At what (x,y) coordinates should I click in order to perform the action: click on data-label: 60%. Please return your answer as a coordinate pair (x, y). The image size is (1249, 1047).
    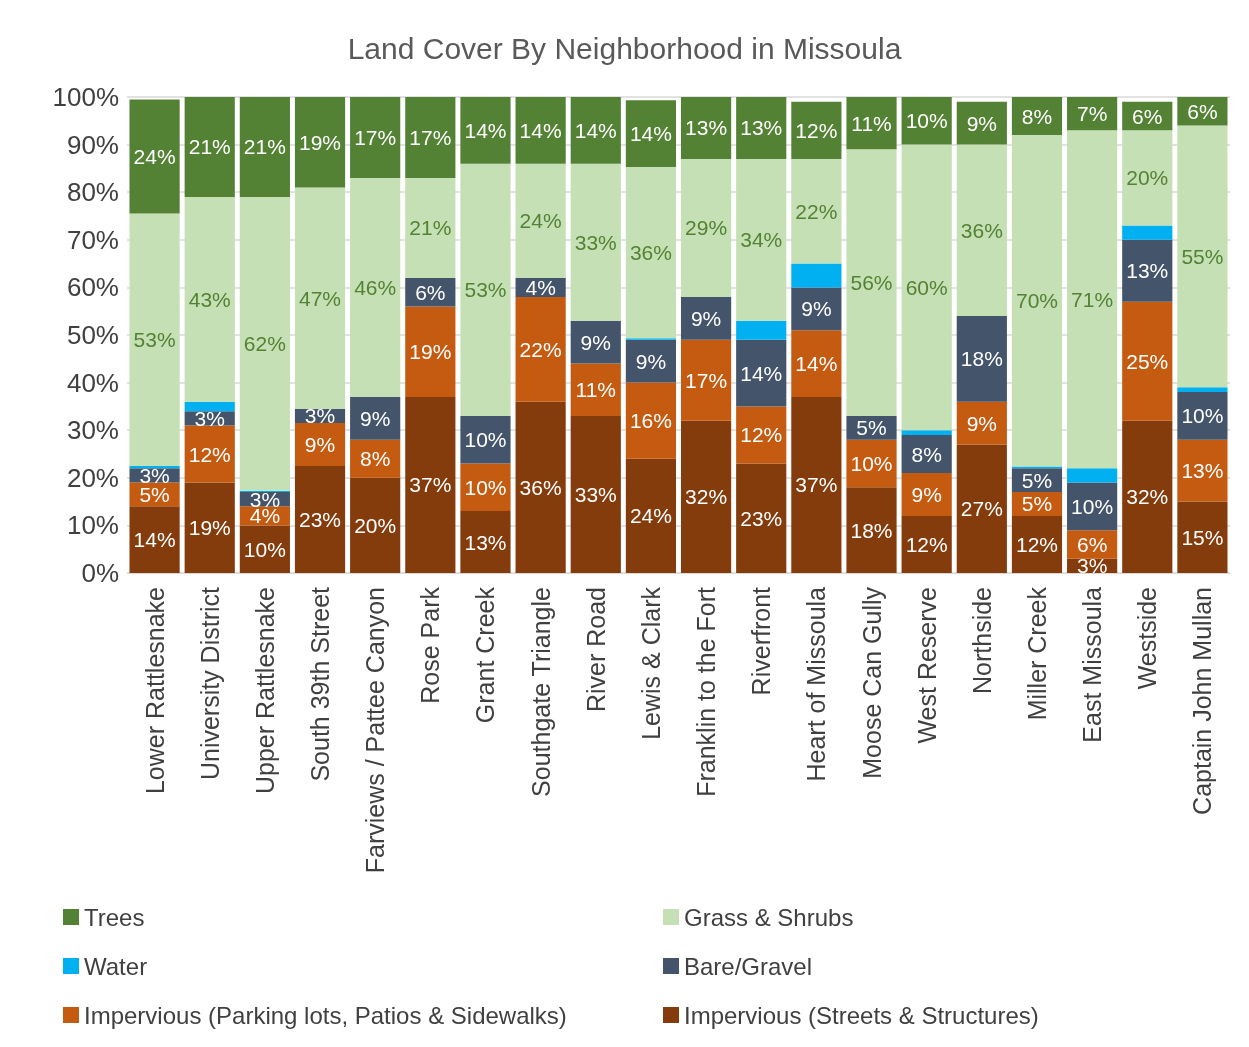
    Looking at the image, I should click on (926, 287).